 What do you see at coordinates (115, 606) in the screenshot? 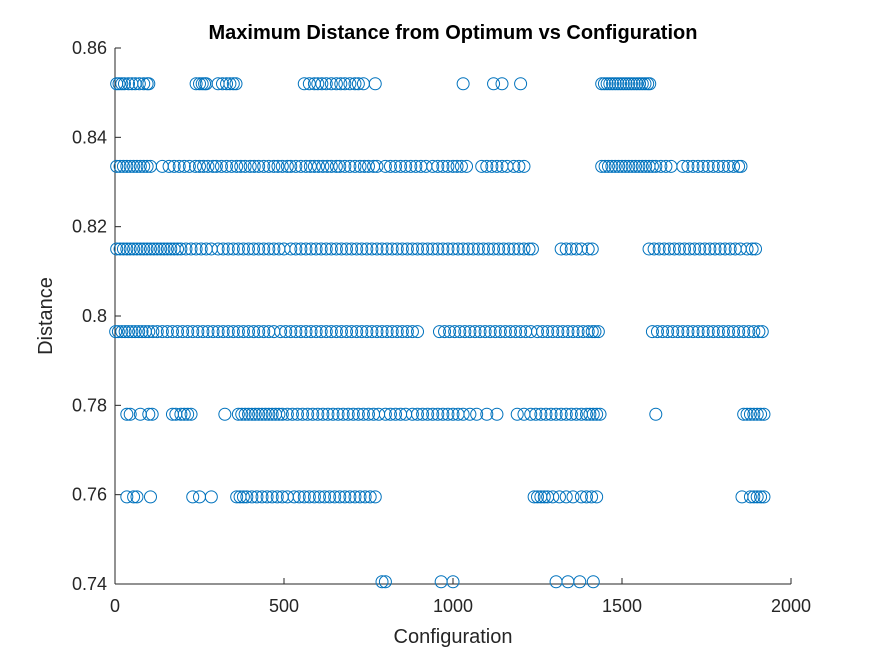
I see `x-tick-label: 0` at bounding box center [115, 606].